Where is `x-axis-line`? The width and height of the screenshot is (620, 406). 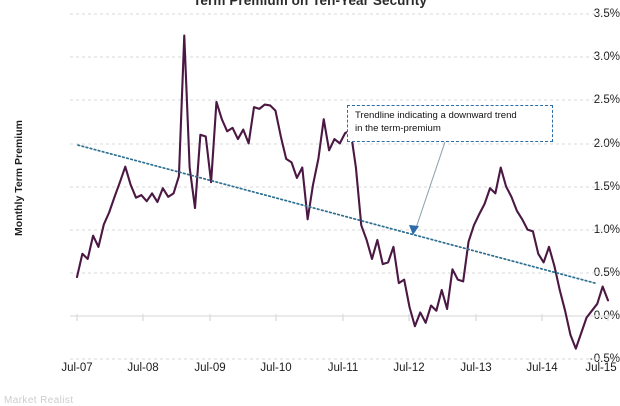
x-axis-line is located at coordinates (342, 317).